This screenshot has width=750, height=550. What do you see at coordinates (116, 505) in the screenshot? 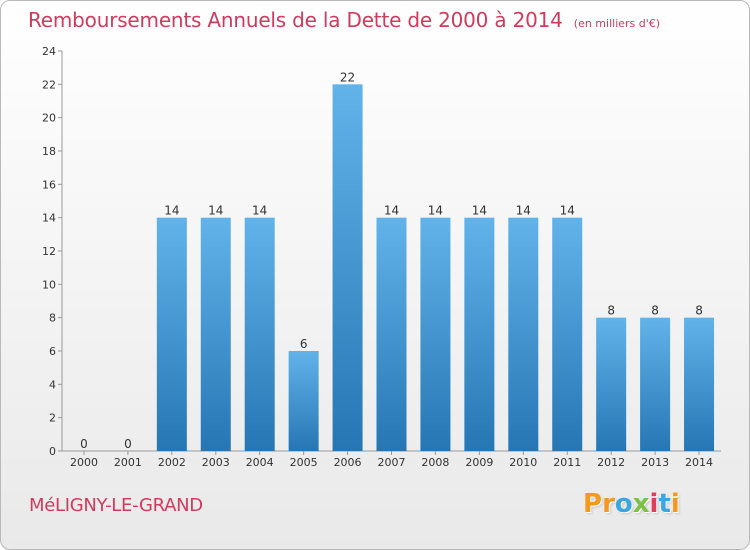
I see `commune-name: MéLIGNY-LE-GRAND` at bounding box center [116, 505].